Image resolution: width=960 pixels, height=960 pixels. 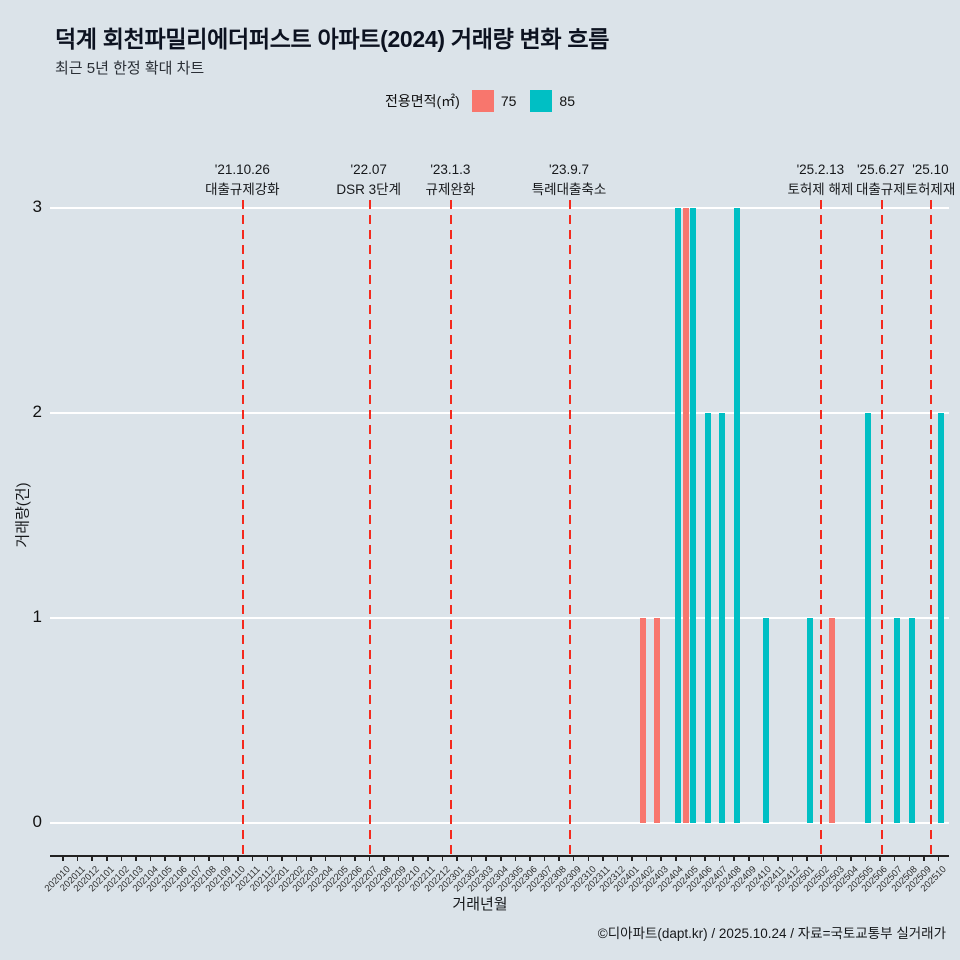 I want to click on x-axis-label: 거래년월, so click(x=480, y=904).